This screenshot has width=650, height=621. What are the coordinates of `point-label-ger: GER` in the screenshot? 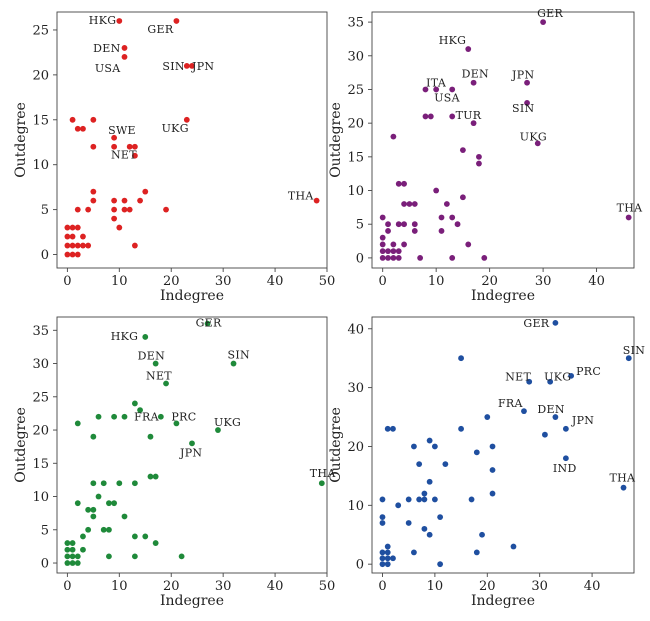 It's located at (209, 323).